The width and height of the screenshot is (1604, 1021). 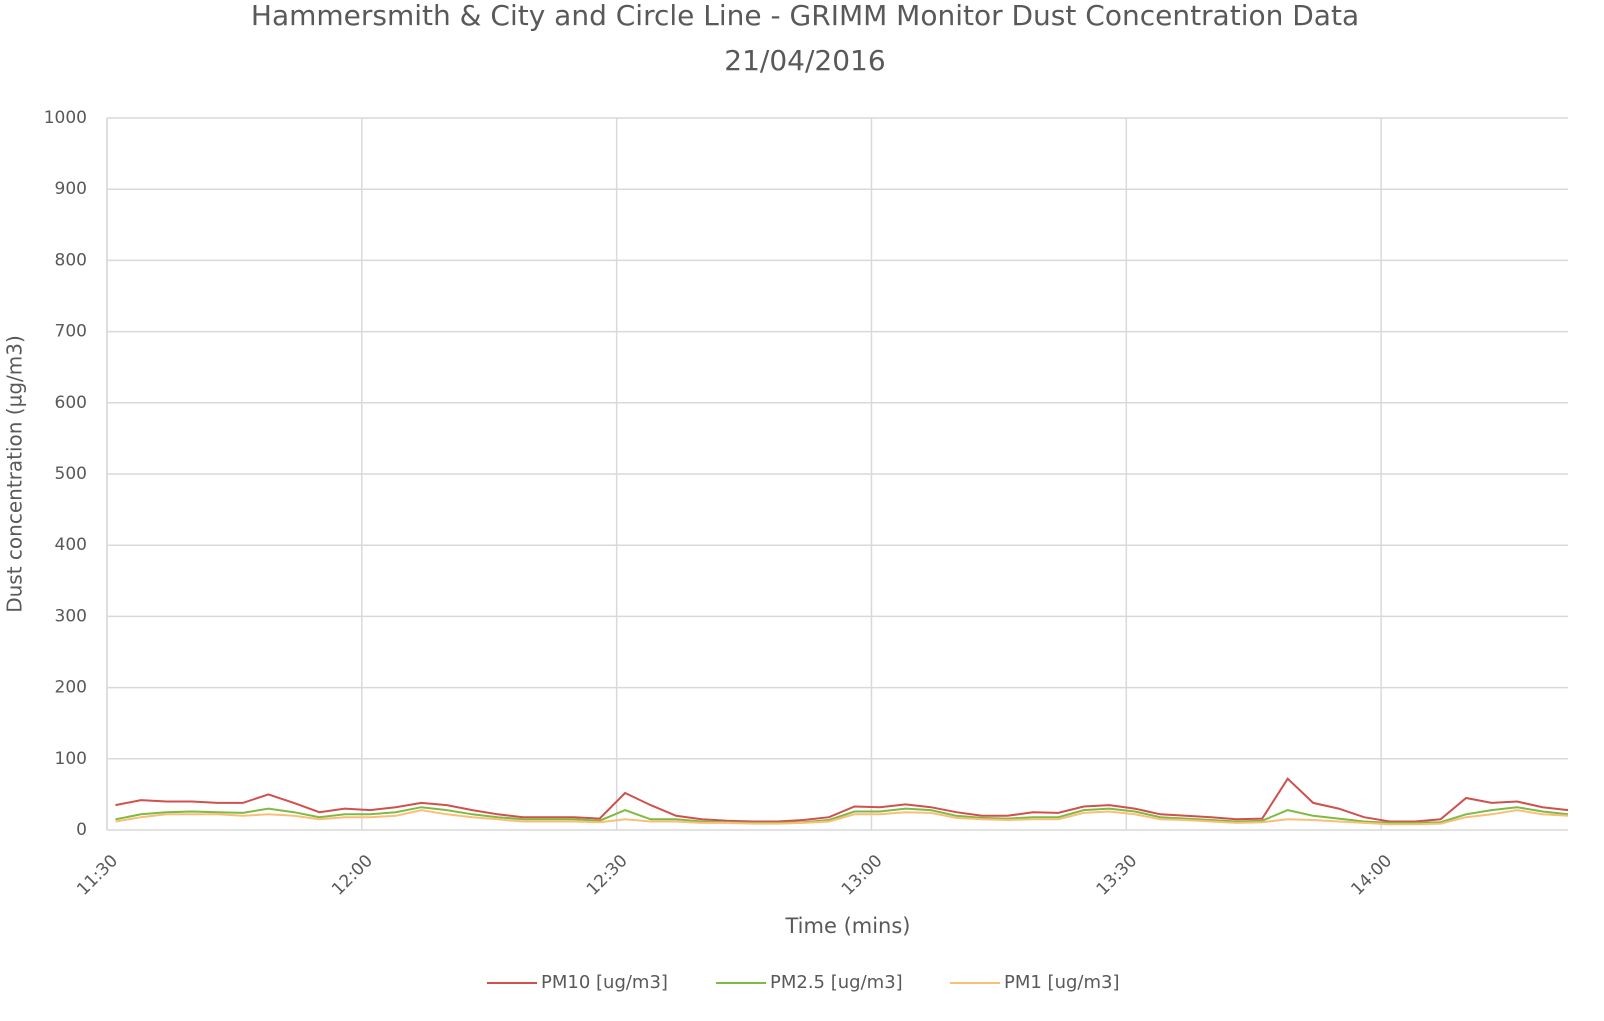 I want to click on x-axis-label: Time (mins), so click(x=848, y=926).